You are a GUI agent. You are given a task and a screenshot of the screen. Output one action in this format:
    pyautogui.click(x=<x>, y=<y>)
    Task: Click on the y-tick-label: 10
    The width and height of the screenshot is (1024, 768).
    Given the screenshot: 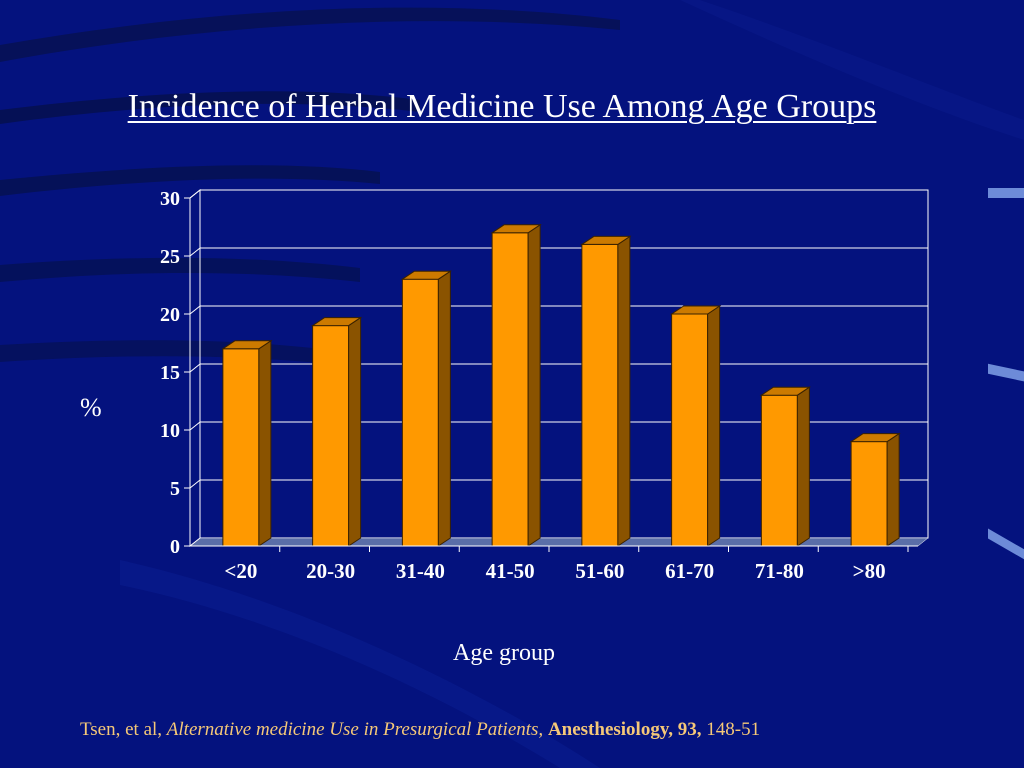 What is the action you would take?
    pyautogui.click(x=170, y=431)
    